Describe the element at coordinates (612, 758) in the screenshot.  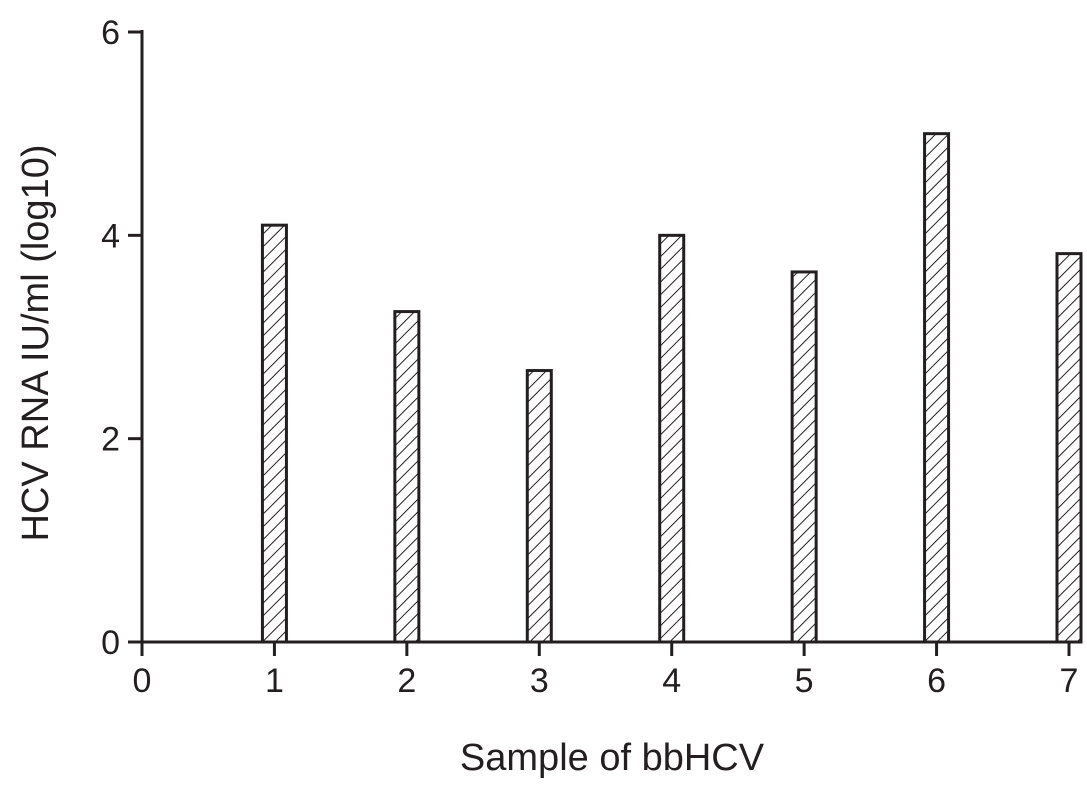
I see `x-axis-title: Sample of bbHCV` at that location.